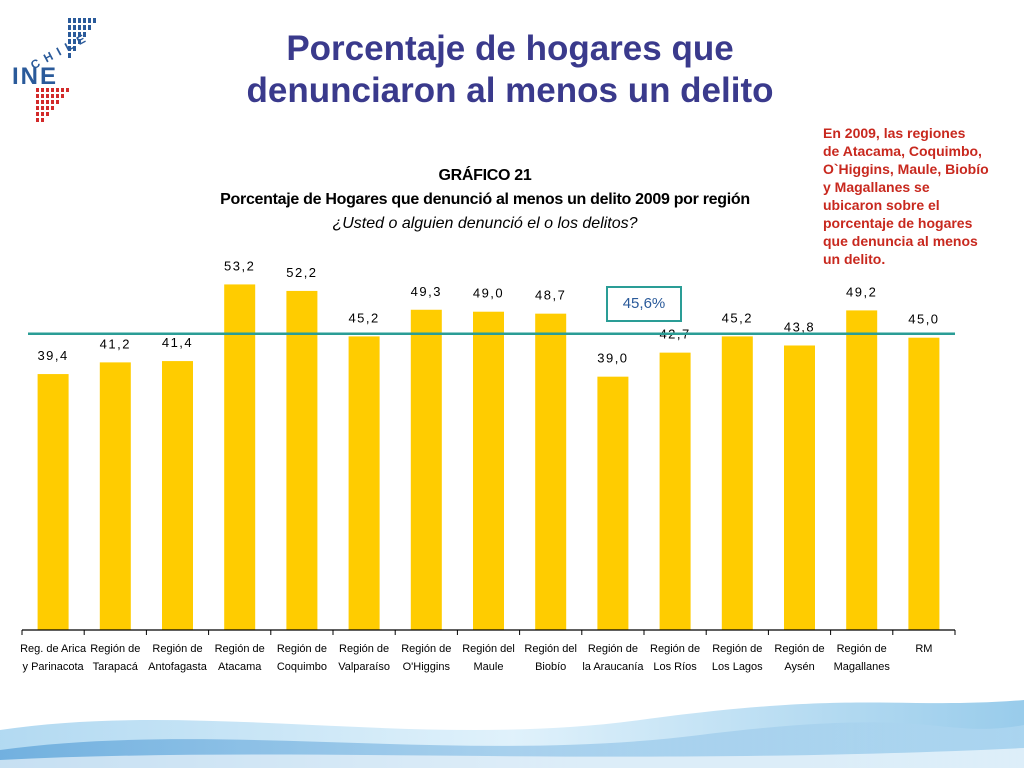  I want to click on side-note-line: un delito., so click(854, 259).